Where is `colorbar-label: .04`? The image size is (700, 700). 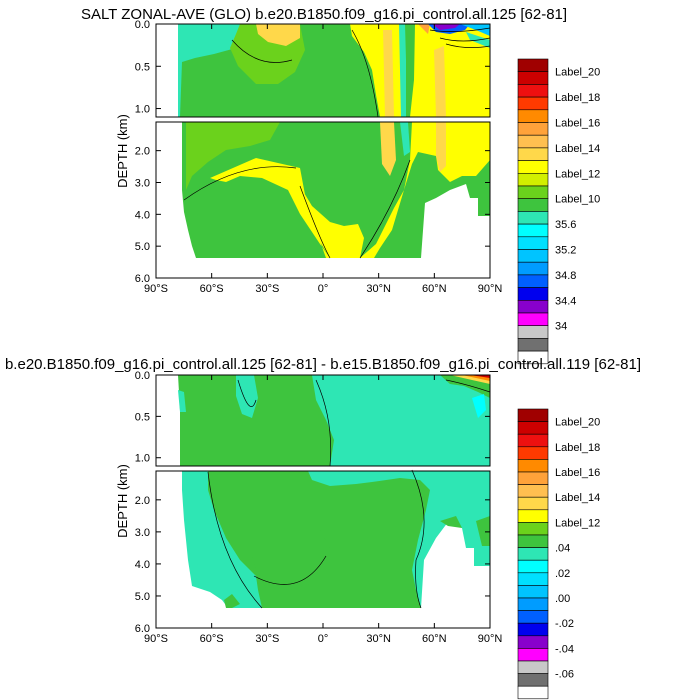
colorbar-label: .04 is located at coordinates (562, 549).